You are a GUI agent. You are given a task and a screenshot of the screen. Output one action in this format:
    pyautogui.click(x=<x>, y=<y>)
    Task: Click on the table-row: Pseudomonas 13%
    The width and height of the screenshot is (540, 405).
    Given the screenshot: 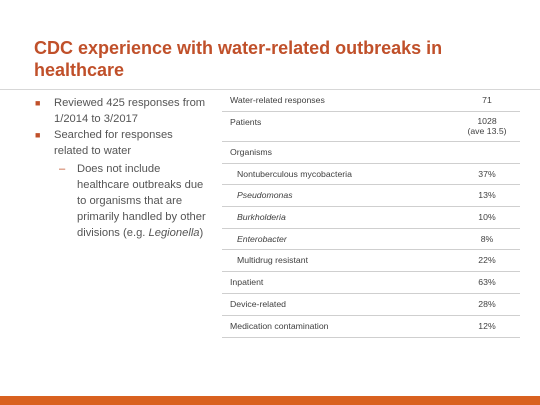 What is the action you would take?
    pyautogui.click(x=371, y=195)
    